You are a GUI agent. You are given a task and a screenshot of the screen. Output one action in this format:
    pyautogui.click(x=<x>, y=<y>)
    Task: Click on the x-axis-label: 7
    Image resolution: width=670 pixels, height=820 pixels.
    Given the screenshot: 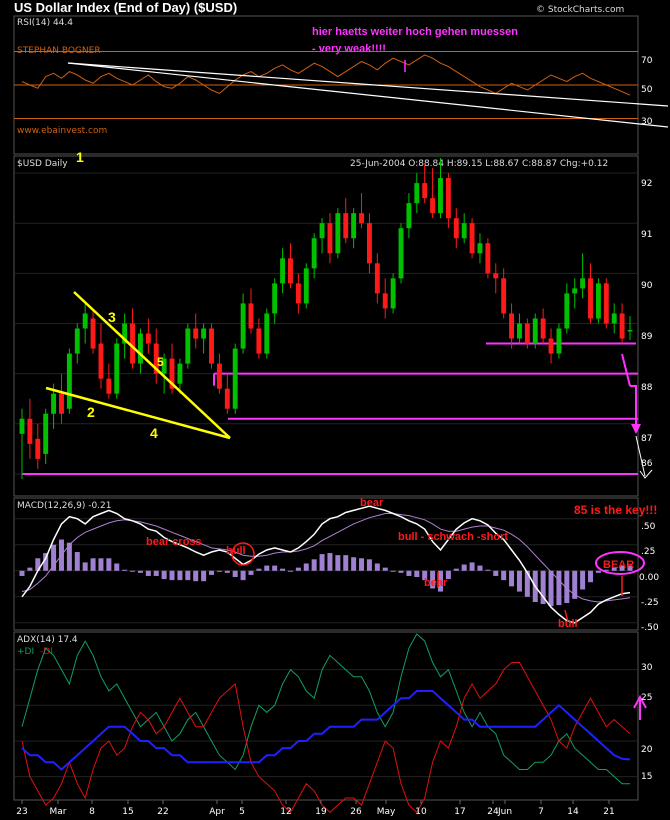 What is the action you would take?
    pyautogui.click(x=541, y=812)
    